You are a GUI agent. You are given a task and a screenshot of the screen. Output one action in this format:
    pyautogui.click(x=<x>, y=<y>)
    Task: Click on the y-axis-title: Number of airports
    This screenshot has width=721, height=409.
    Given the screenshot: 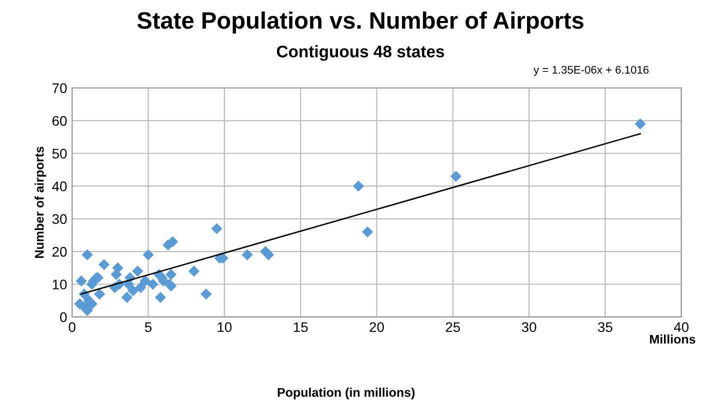 What is the action you would take?
    pyautogui.click(x=40, y=202)
    